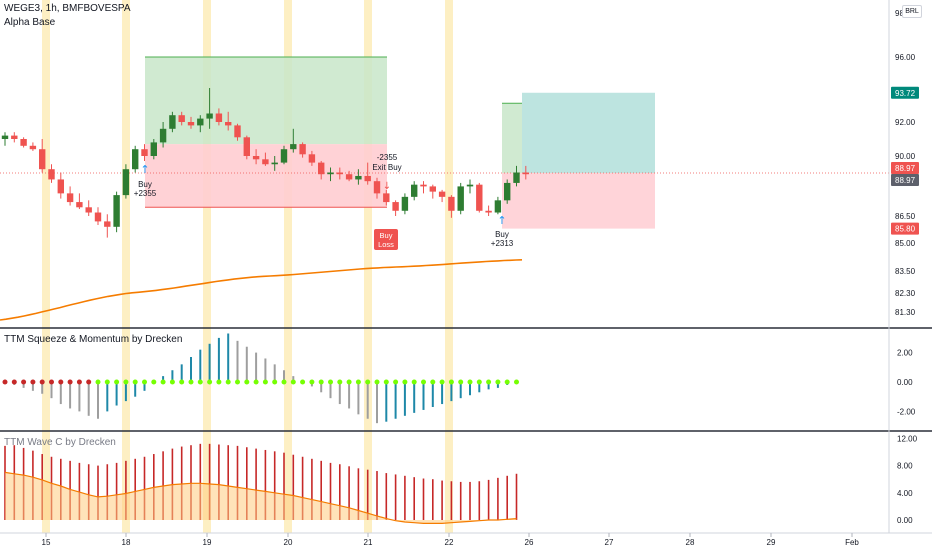 The width and height of the screenshot is (932, 550). Describe the element at coordinates (126, 542) in the screenshot. I see `time-tick: 18` at that location.